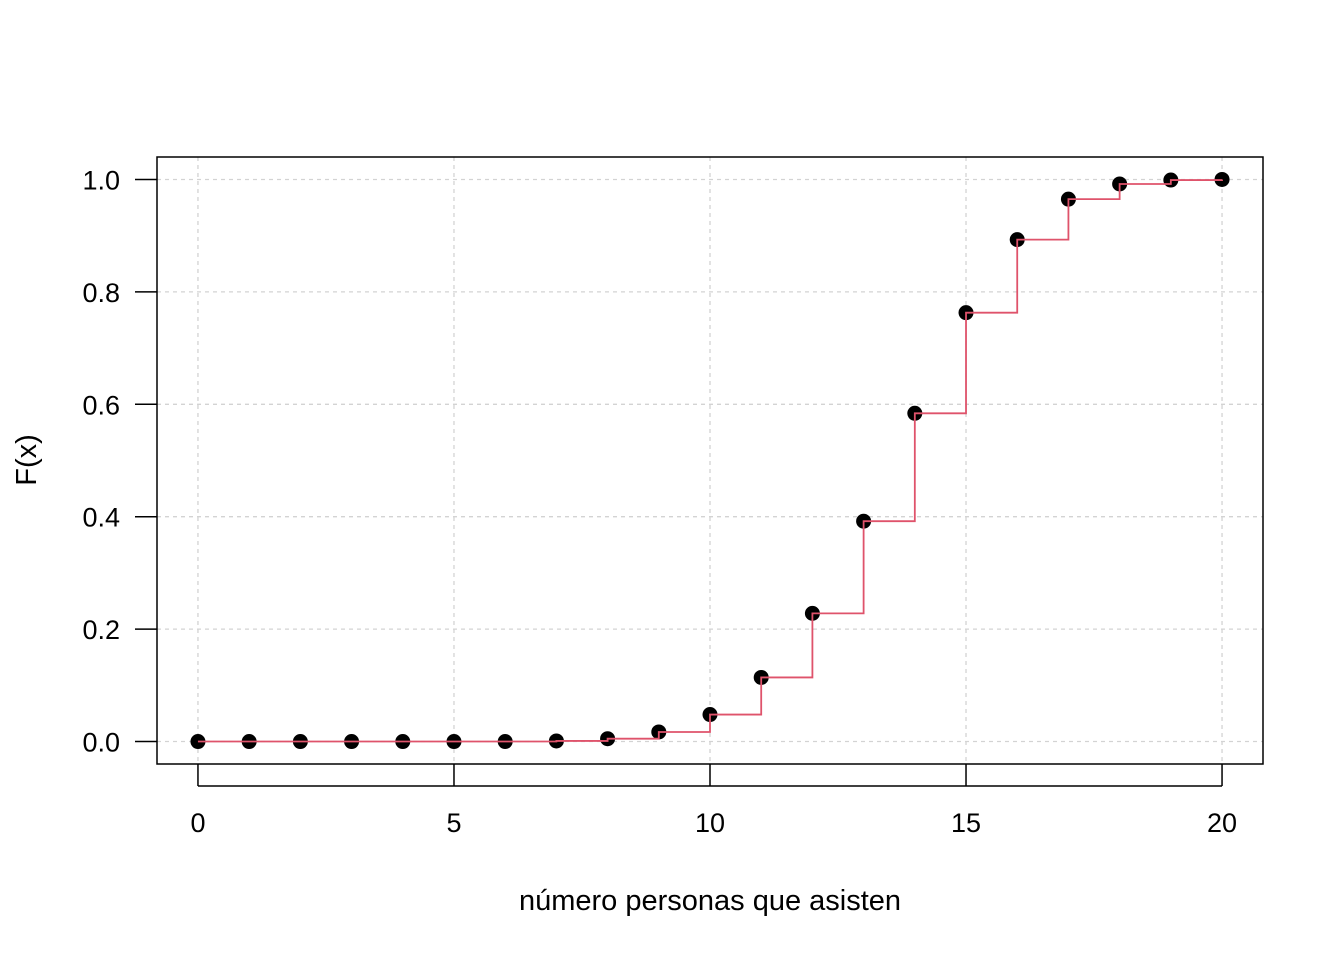  Describe the element at coordinates (966, 823) in the screenshot. I see `x-tick-label: 15` at that location.